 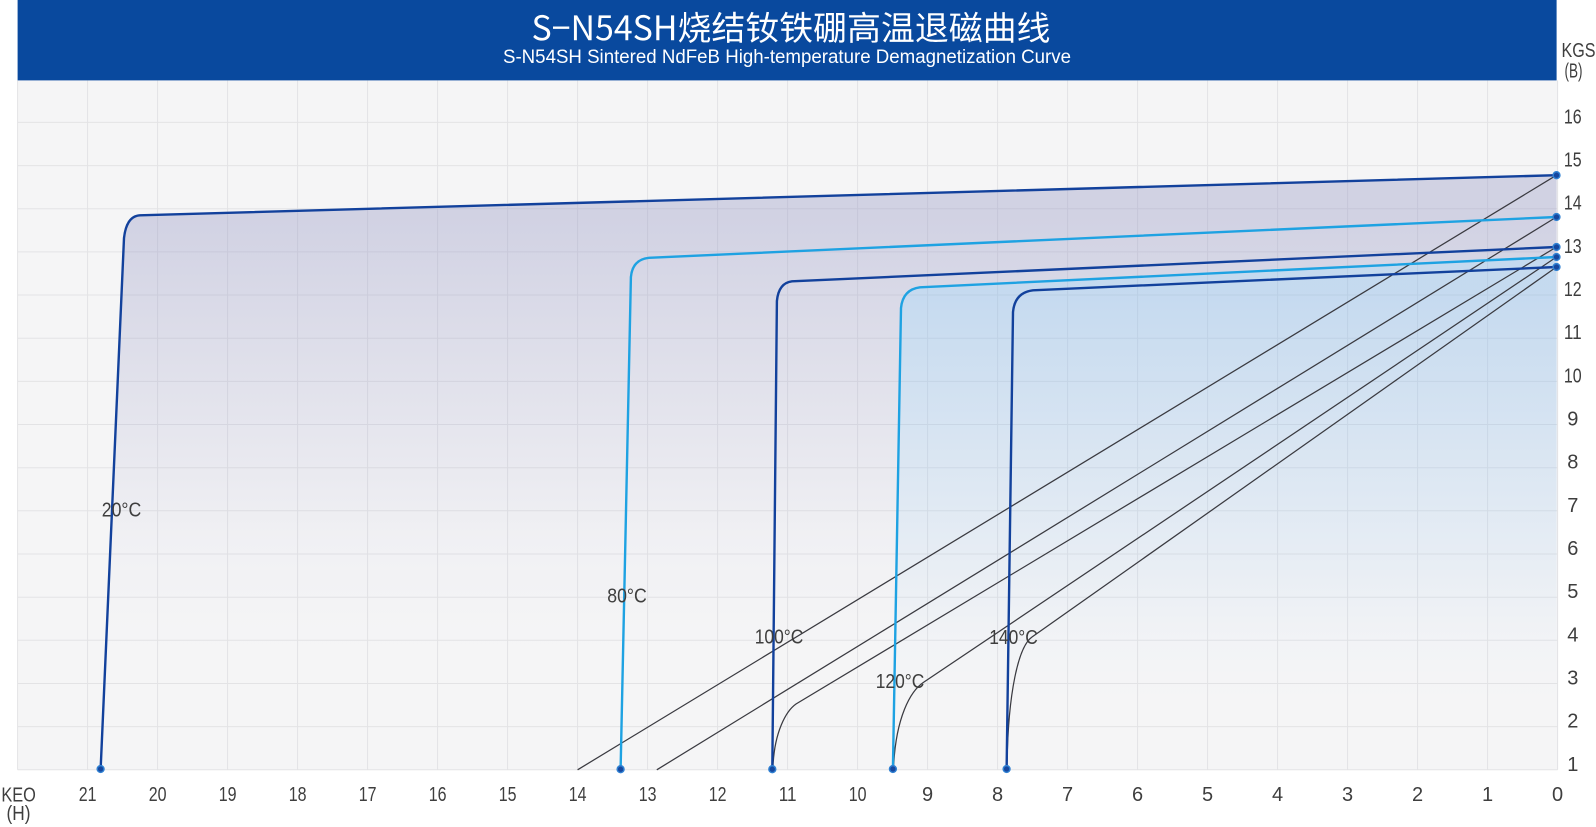 What do you see at coordinates (228, 795) in the screenshot?
I see `svg-text: 19` at bounding box center [228, 795].